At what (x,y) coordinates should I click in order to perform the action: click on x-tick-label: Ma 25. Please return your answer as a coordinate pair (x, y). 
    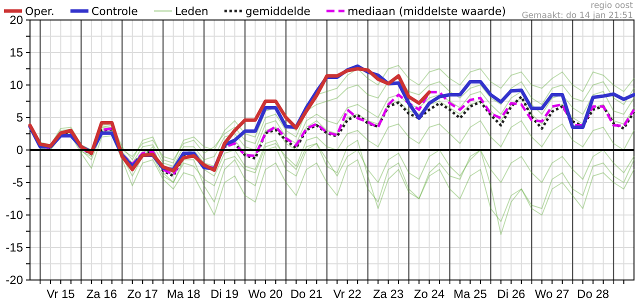
    Looking at the image, I should click on (471, 293).